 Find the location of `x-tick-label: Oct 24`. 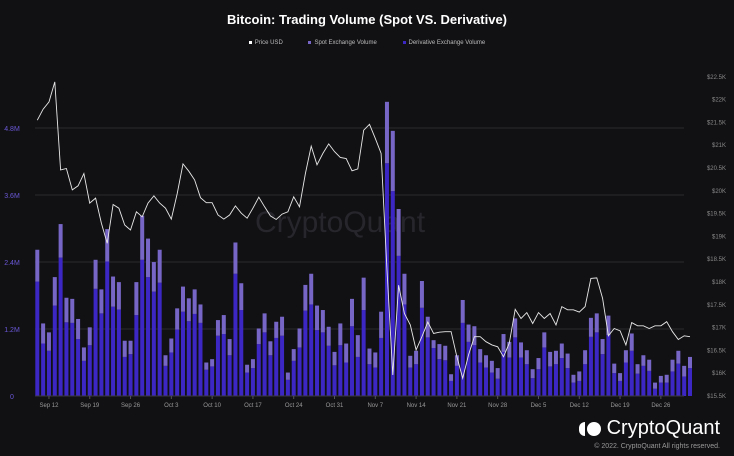

x-tick-label: Oct 24 is located at coordinates (294, 406).